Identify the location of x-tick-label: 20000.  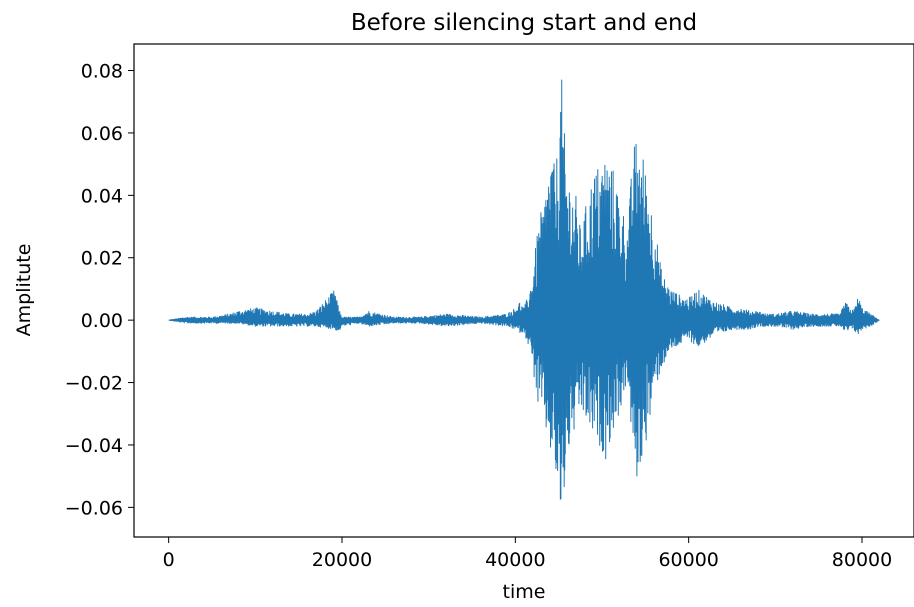
(342, 560).